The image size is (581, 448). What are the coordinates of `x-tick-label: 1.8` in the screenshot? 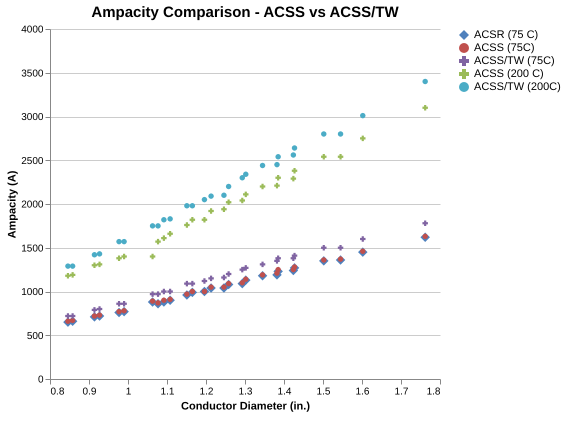 It's located at (433, 392).